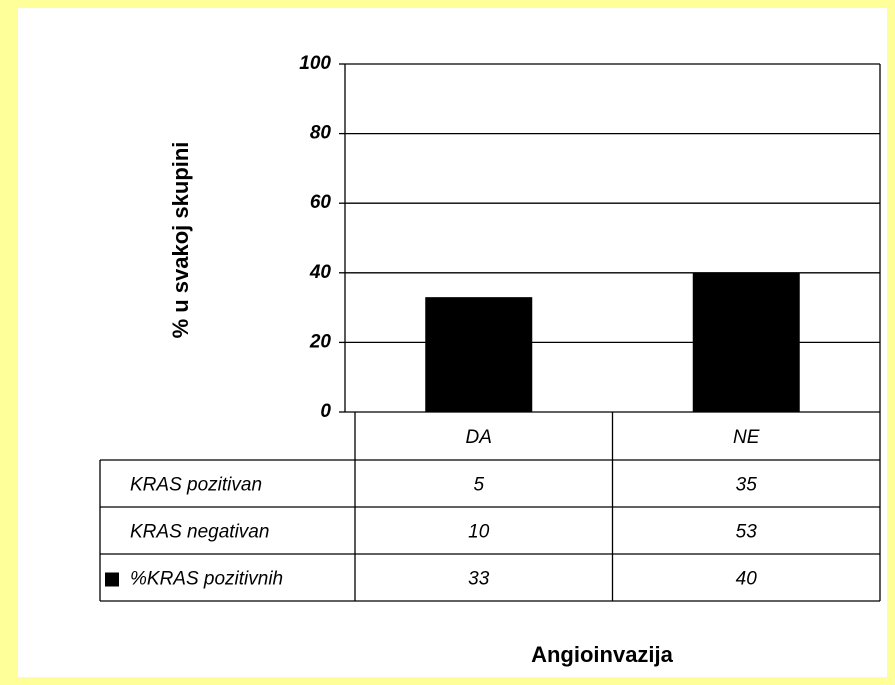 This screenshot has width=895, height=685. What do you see at coordinates (180, 240) in the screenshot?
I see `y-axis-title: % u svakoj skupini` at bounding box center [180, 240].